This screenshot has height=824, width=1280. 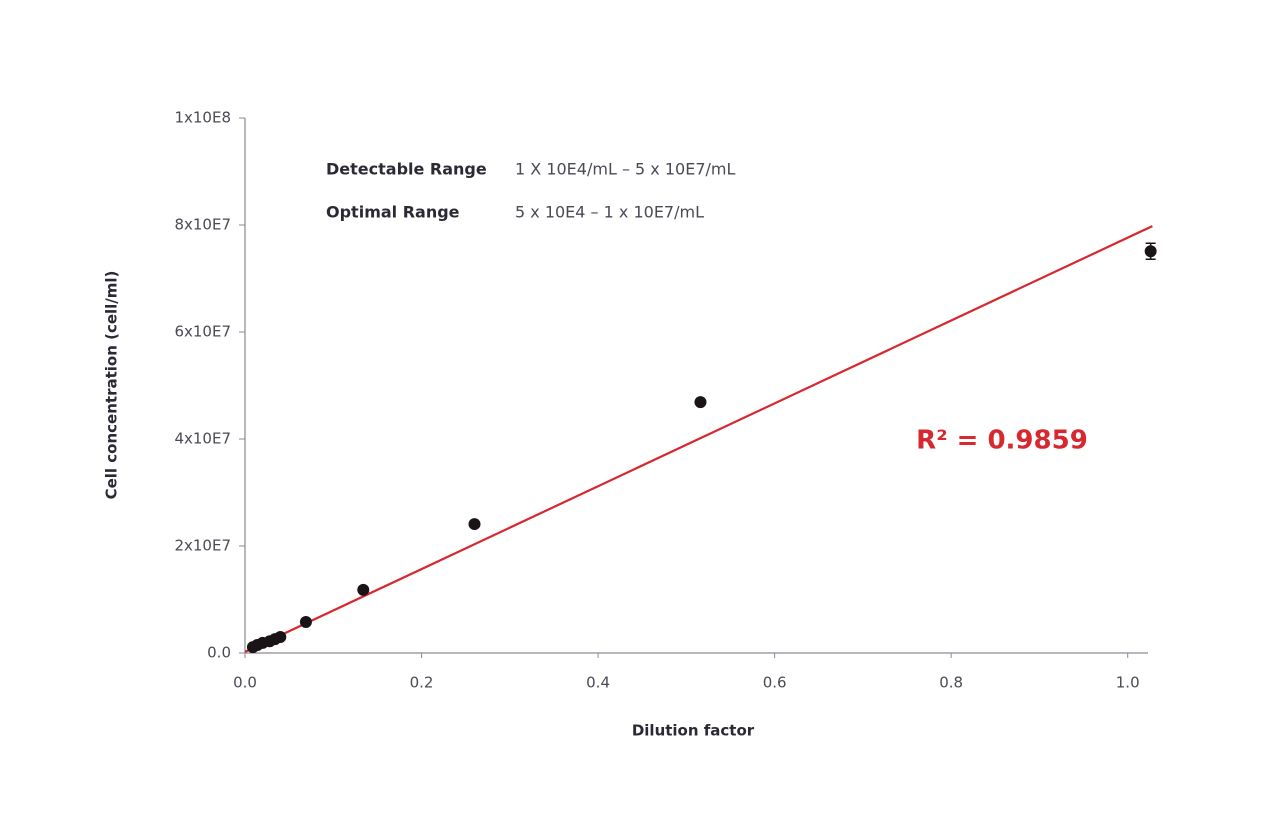 What do you see at coordinates (1128, 683) in the screenshot?
I see `x-tick-label: 1.0` at bounding box center [1128, 683].